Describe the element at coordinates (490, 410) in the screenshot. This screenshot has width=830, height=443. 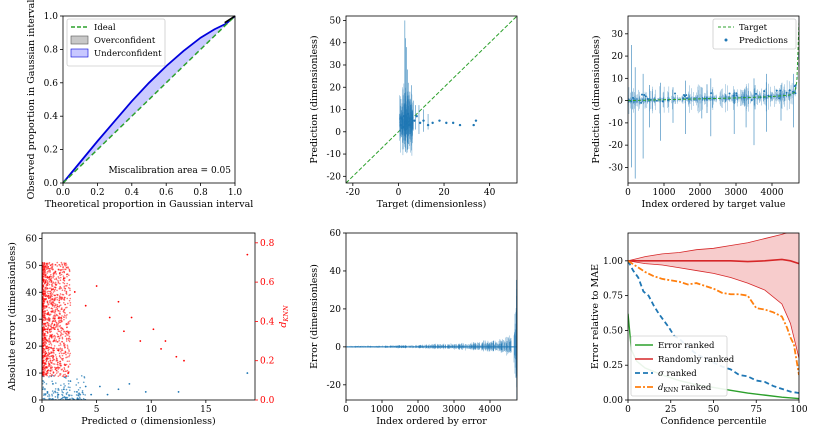
I see `ordered-error-xtick-label: 4000` at that location.